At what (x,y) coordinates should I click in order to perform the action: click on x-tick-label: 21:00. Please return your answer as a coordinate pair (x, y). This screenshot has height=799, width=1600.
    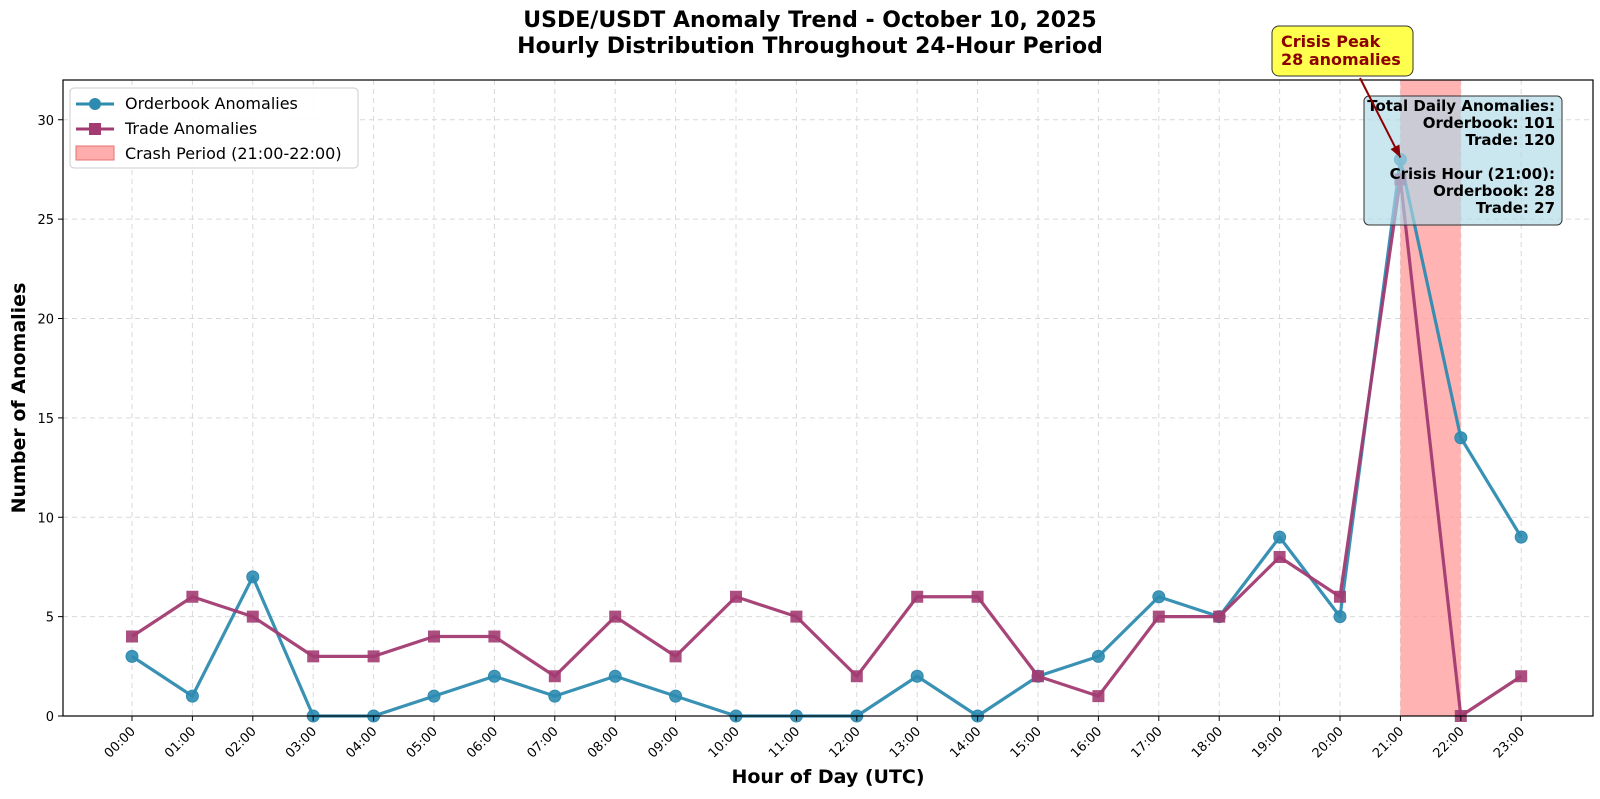
    Looking at the image, I should click on (1388, 742).